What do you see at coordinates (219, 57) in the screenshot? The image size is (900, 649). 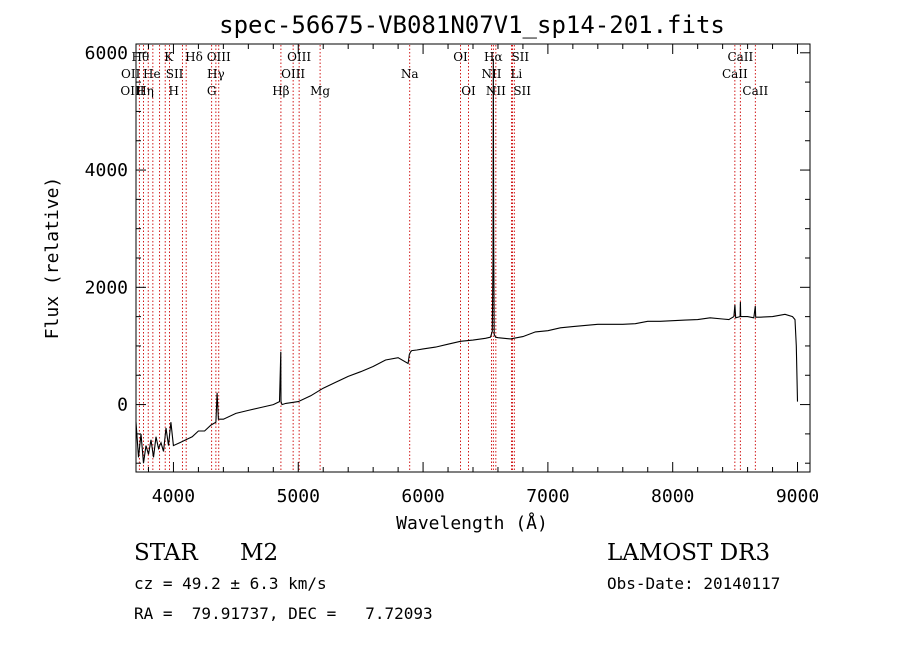 I see `line-label-9: OIII` at bounding box center [219, 57].